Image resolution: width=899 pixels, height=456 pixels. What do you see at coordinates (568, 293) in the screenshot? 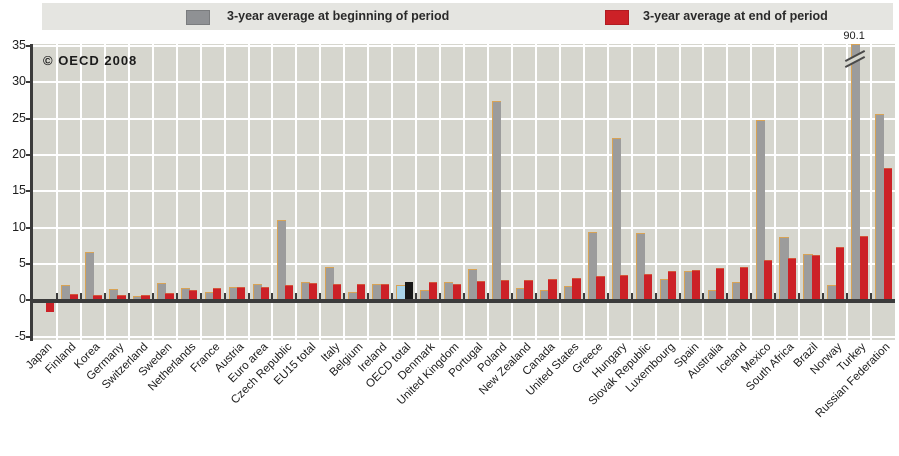
I see `bar-united-states-begin` at bounding box center [568, 293].